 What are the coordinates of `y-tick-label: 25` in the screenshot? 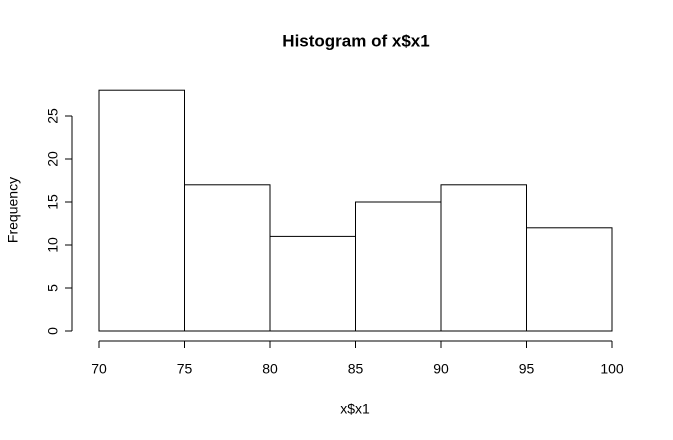 It's located at (53, 116).